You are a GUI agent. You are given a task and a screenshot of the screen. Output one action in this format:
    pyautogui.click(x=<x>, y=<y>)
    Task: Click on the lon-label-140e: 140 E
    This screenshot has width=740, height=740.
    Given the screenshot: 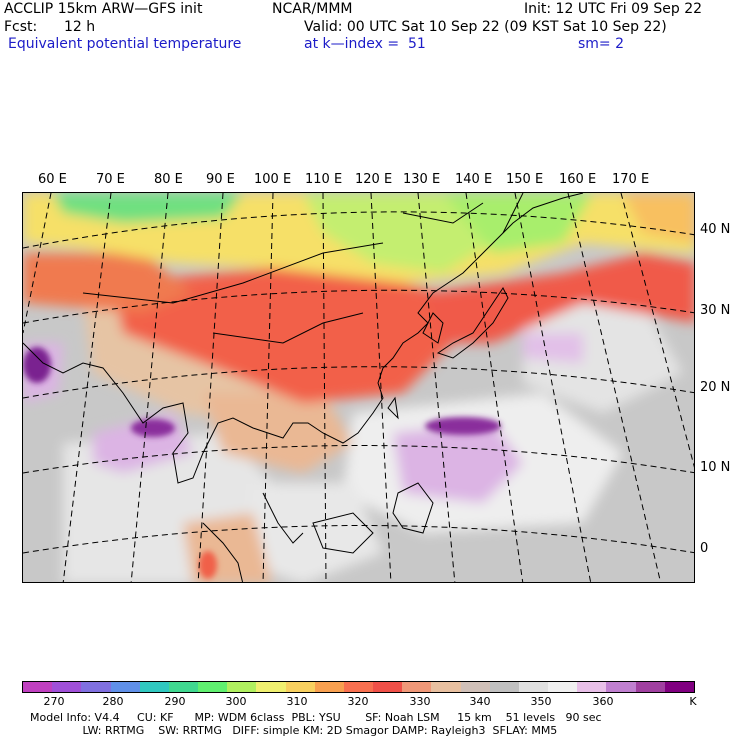 What is the action you would take?
    pyautogui.click(x=474, y=179)
    